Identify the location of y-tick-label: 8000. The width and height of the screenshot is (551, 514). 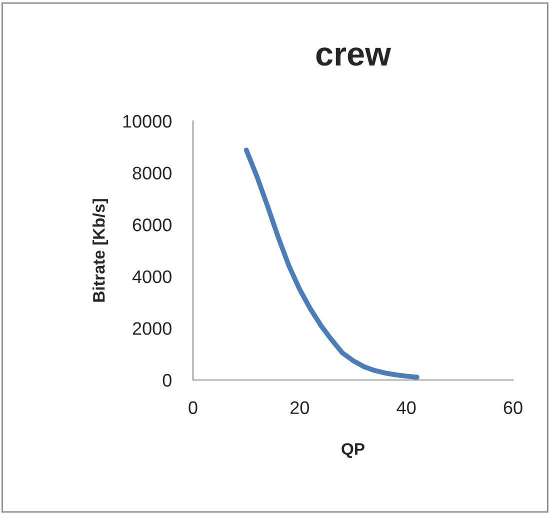
(152, 173).